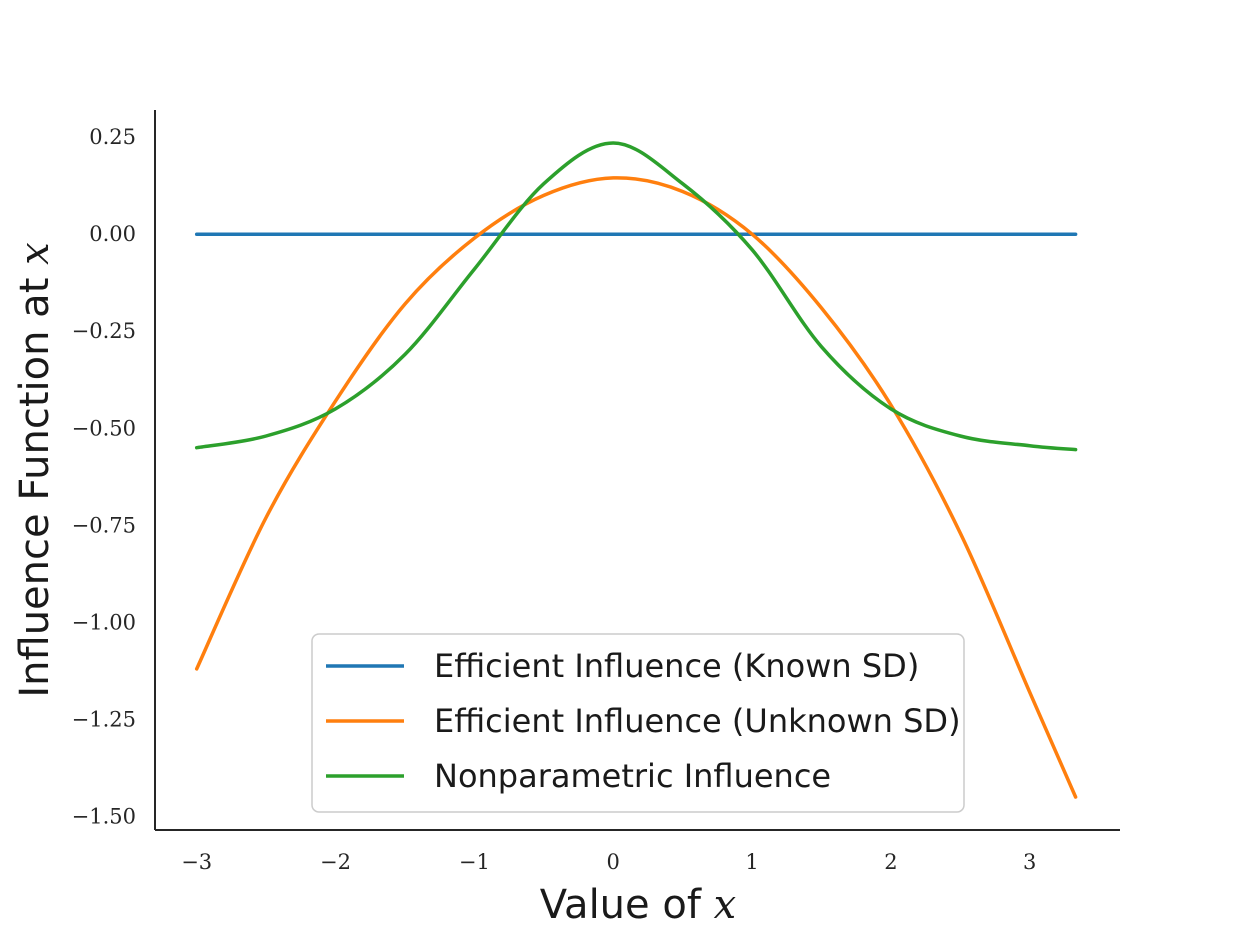 Image resolution: width=1245 pixels, height=934 pixels. I want to click on x-axis-label: Value of x, so click(638, 905).